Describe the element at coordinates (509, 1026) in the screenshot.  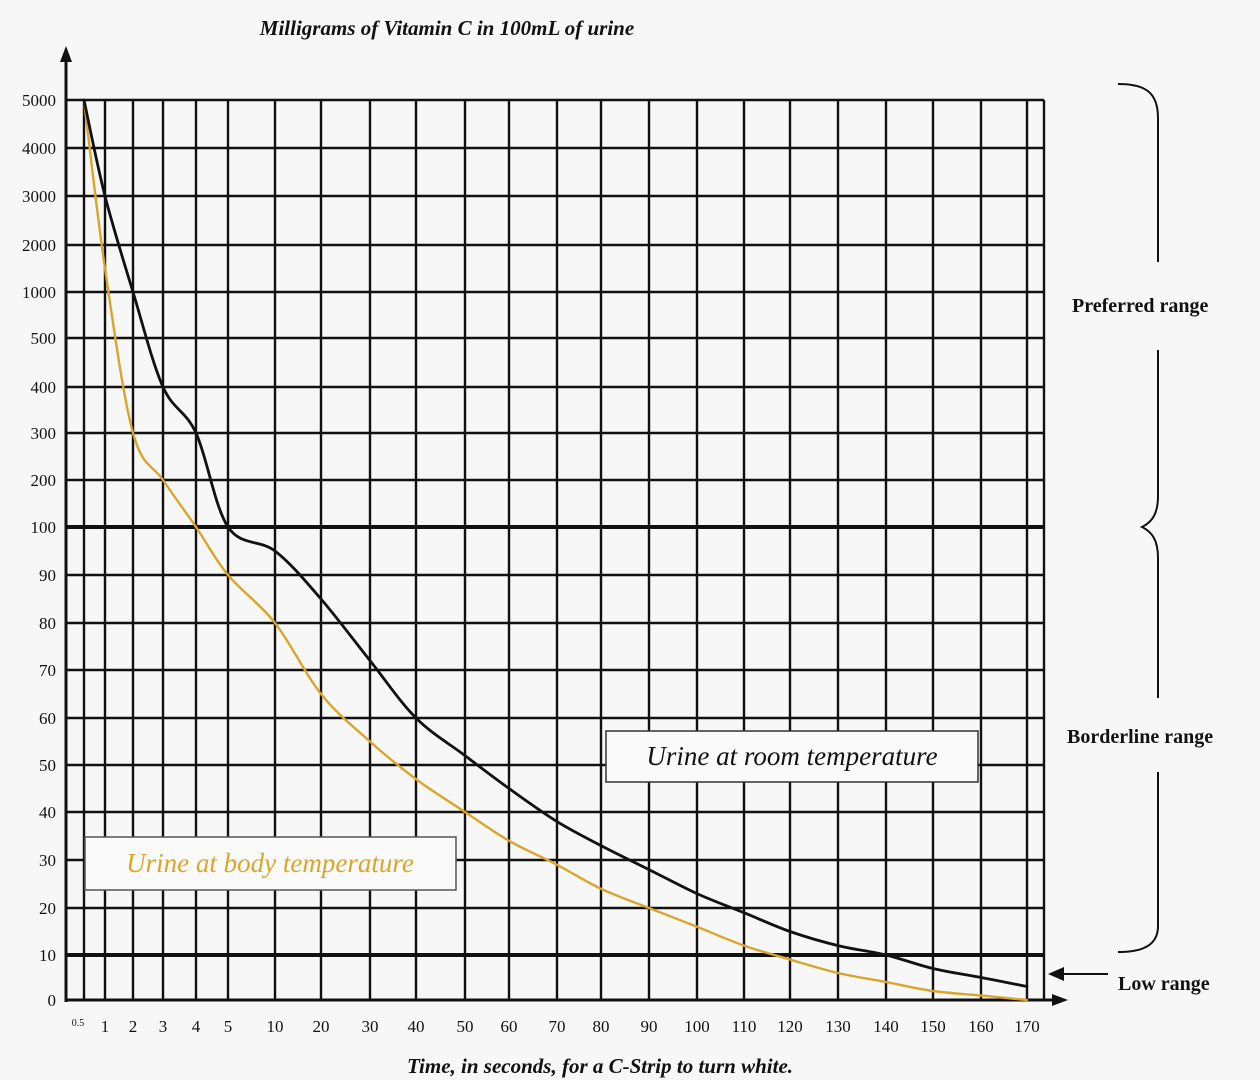
I see `x-tick-label: 60` at that location.